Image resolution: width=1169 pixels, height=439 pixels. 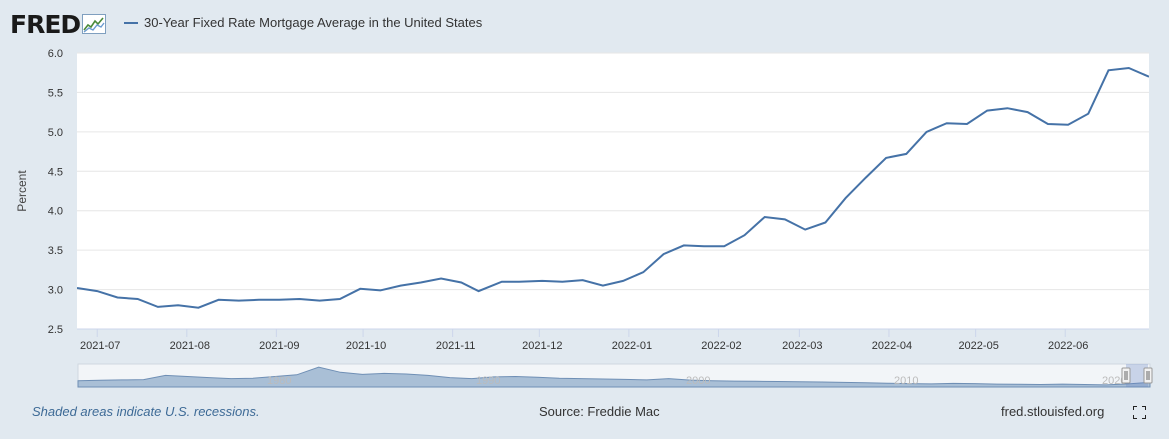 I want to click on y-tick-label: 4.0, so click(x=55, y=212).